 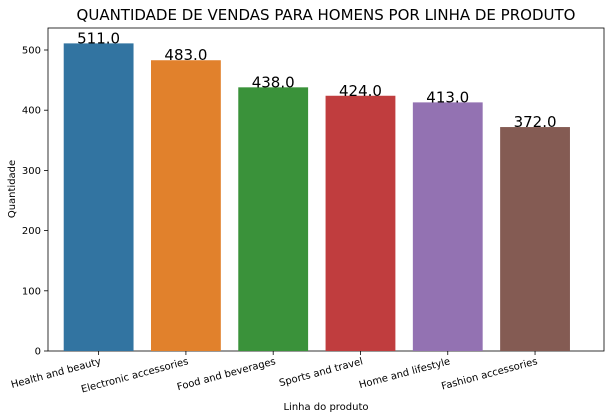 I want to click on y-tick-label: 300, so click(x=31, y=171).